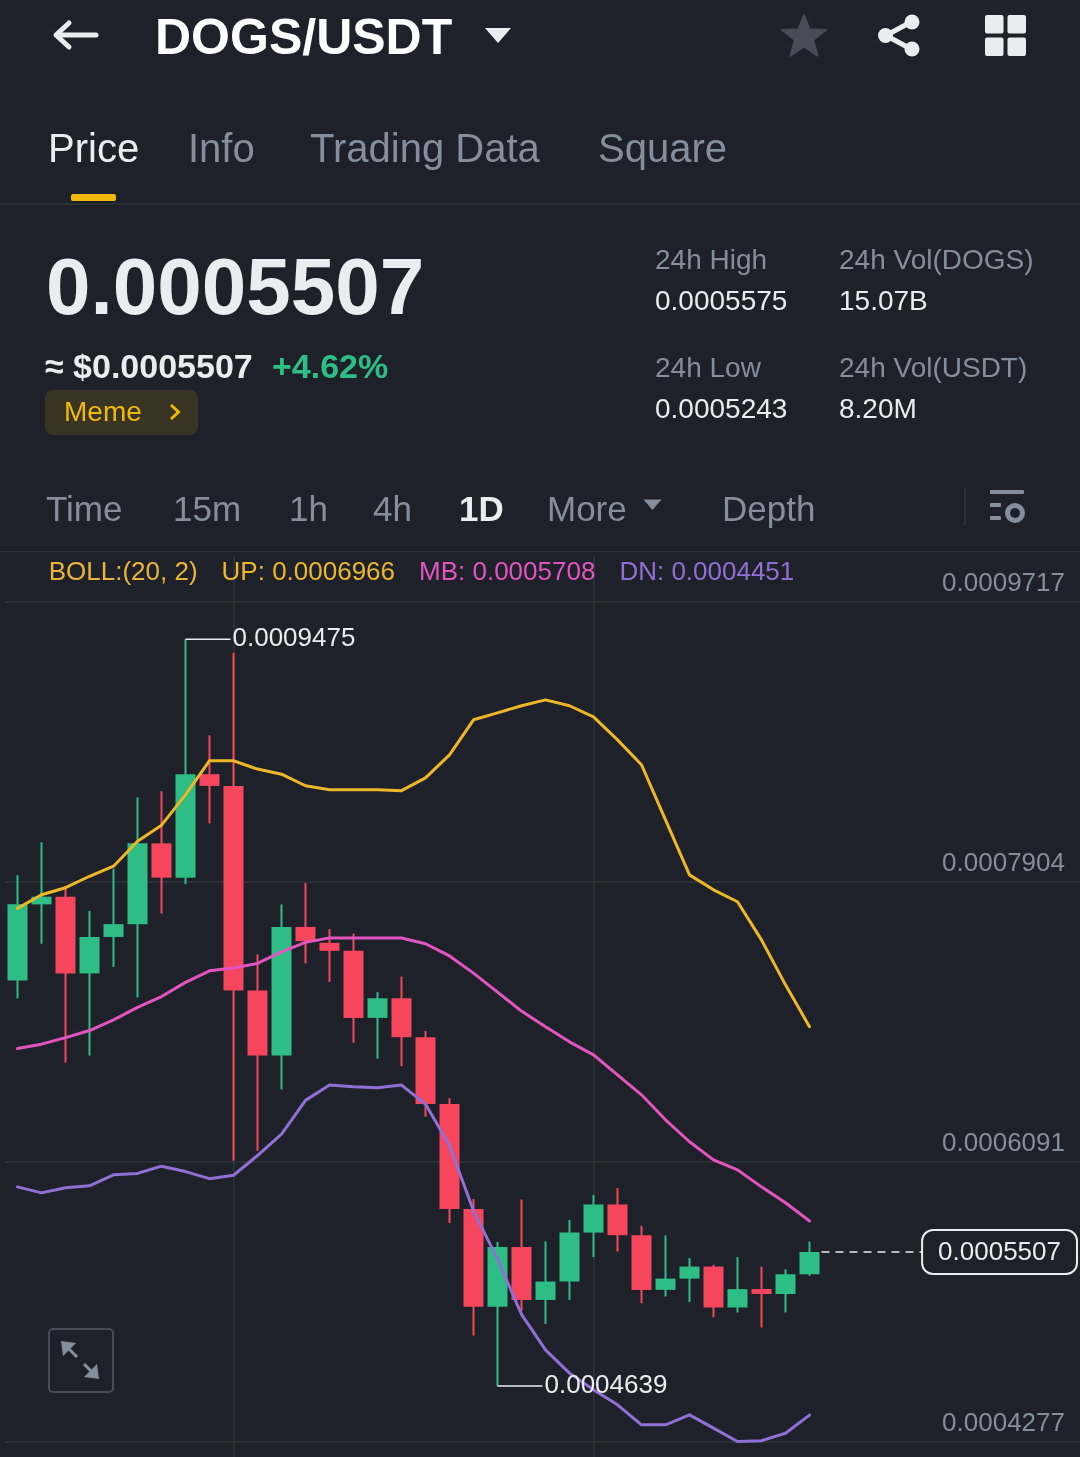 Image resolution: width=1080 pixels, height=1457 pixels. What do you see at coordinates (662, 148) in the screenshot?
I see `text: Square` at bounding box center [662, 148].